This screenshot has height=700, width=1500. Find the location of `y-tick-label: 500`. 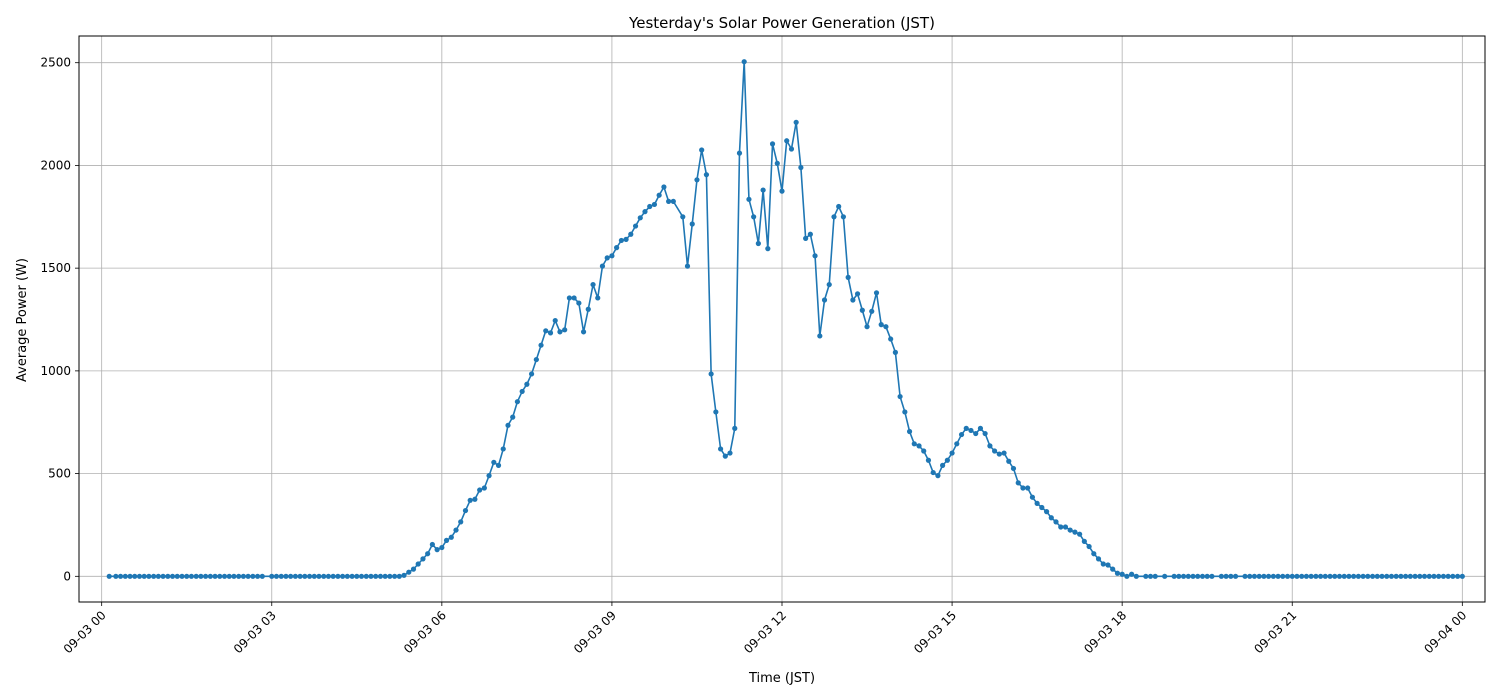

y-tick-label: 500 is located at coordinates (59, 474).